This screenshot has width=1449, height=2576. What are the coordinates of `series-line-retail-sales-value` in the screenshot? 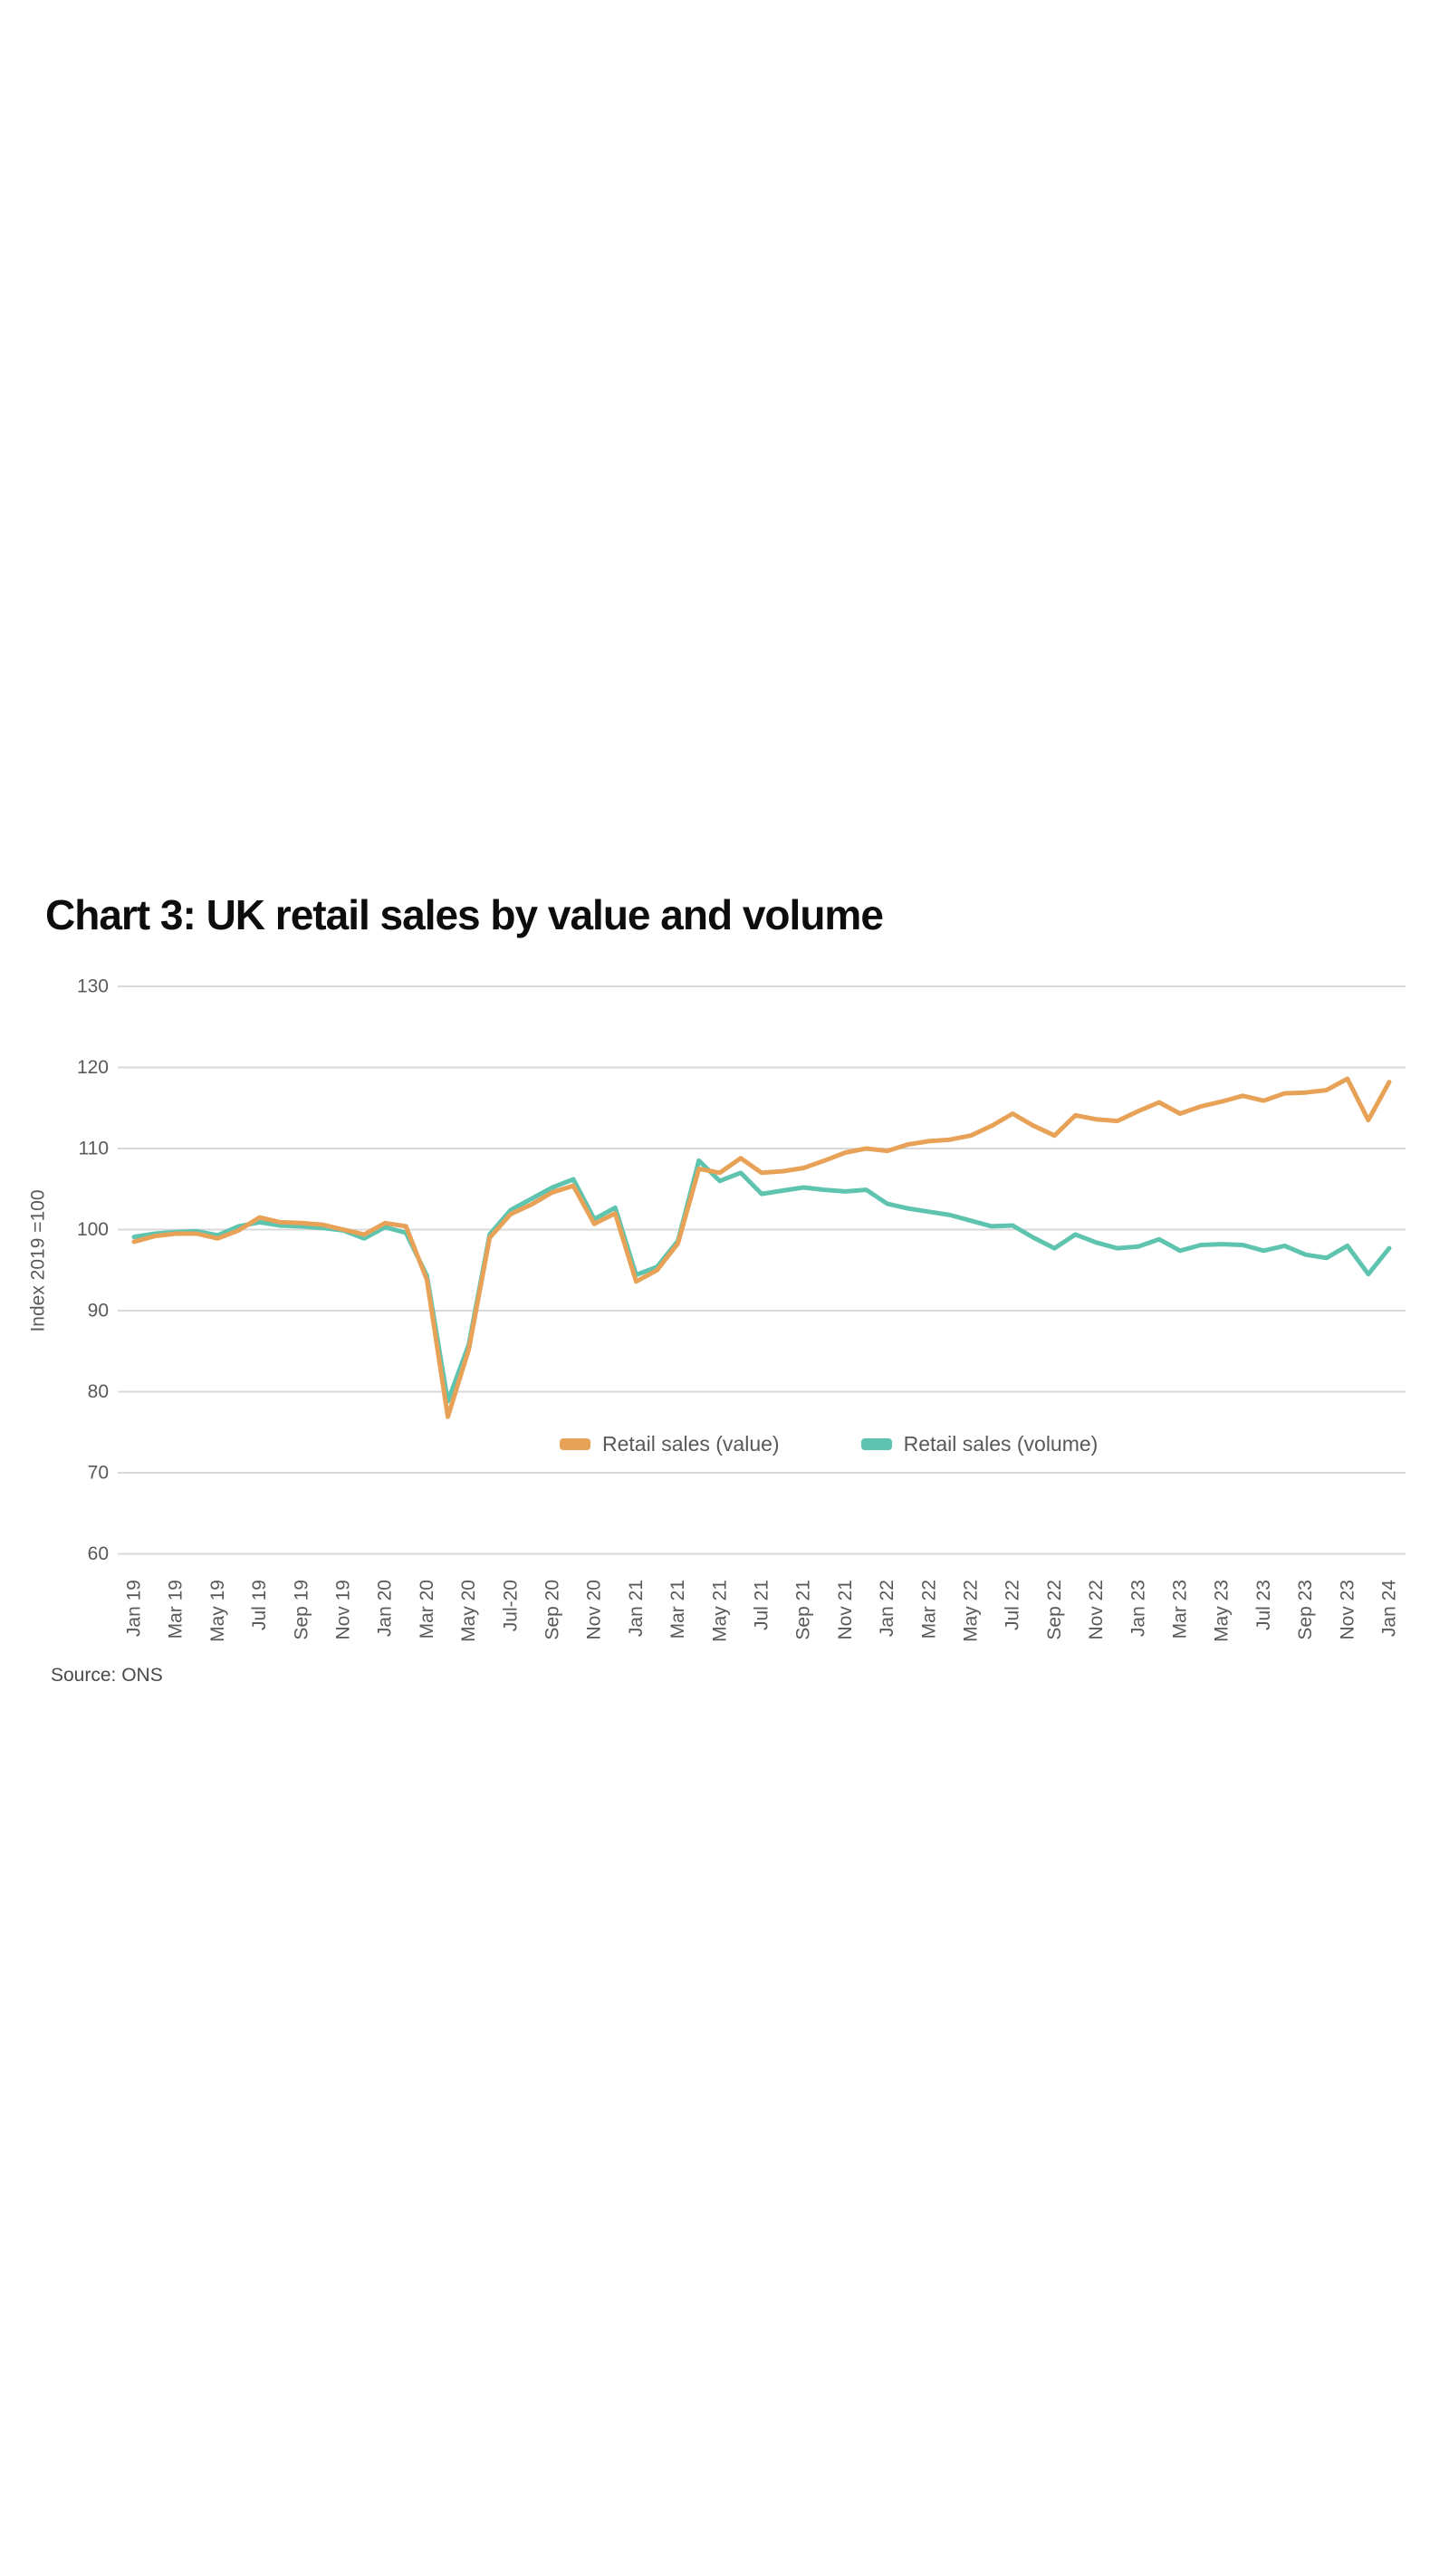 It's located at (761, 1247).